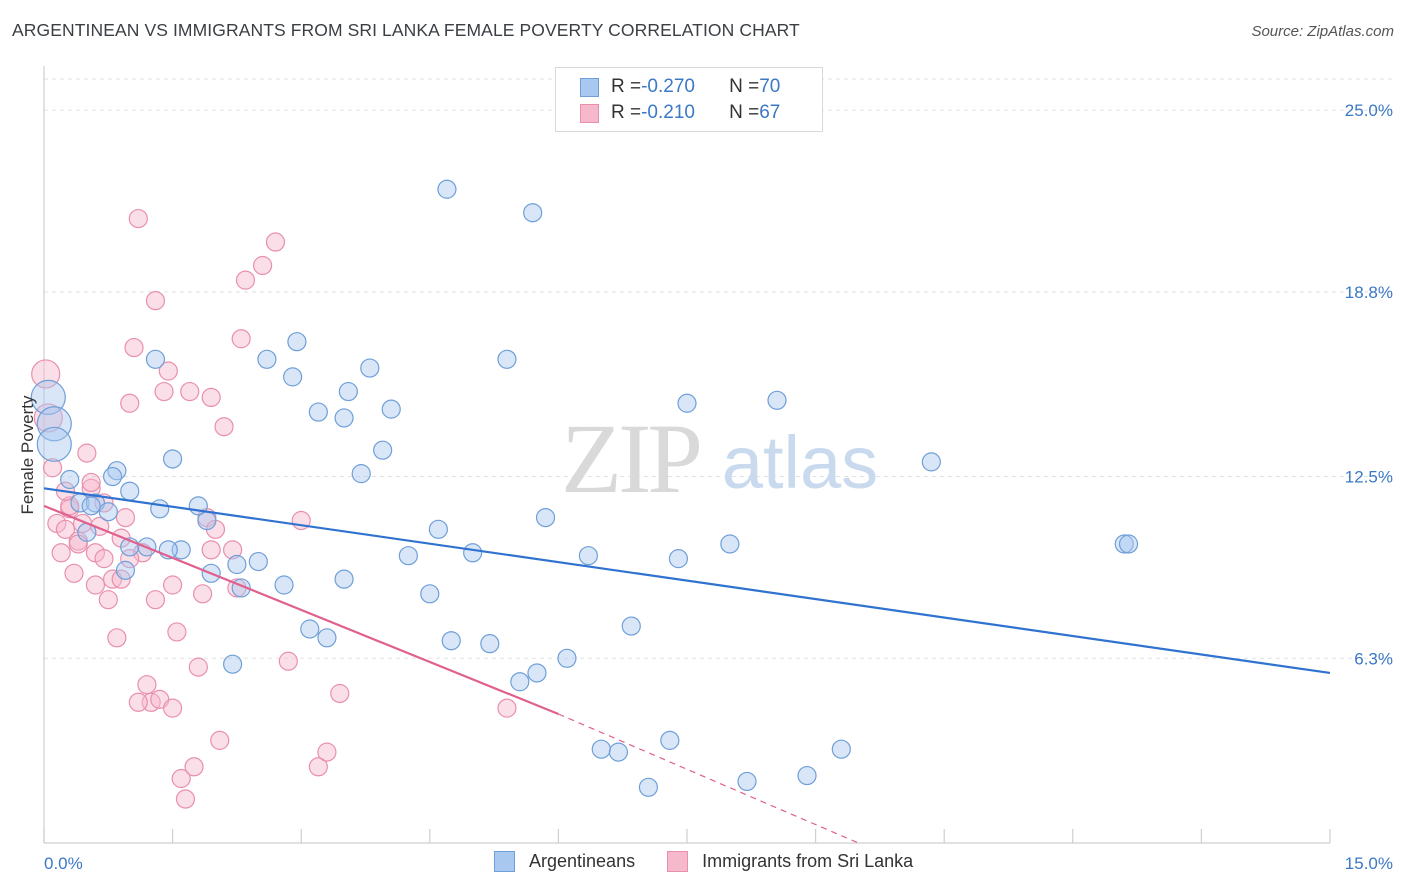 Image resolution: width=1406 pixels, height=892 pixels. Describe the element at coordinates (27, 455) in the screenshot. I see `y-axis-label: Female Poverty` at that location.